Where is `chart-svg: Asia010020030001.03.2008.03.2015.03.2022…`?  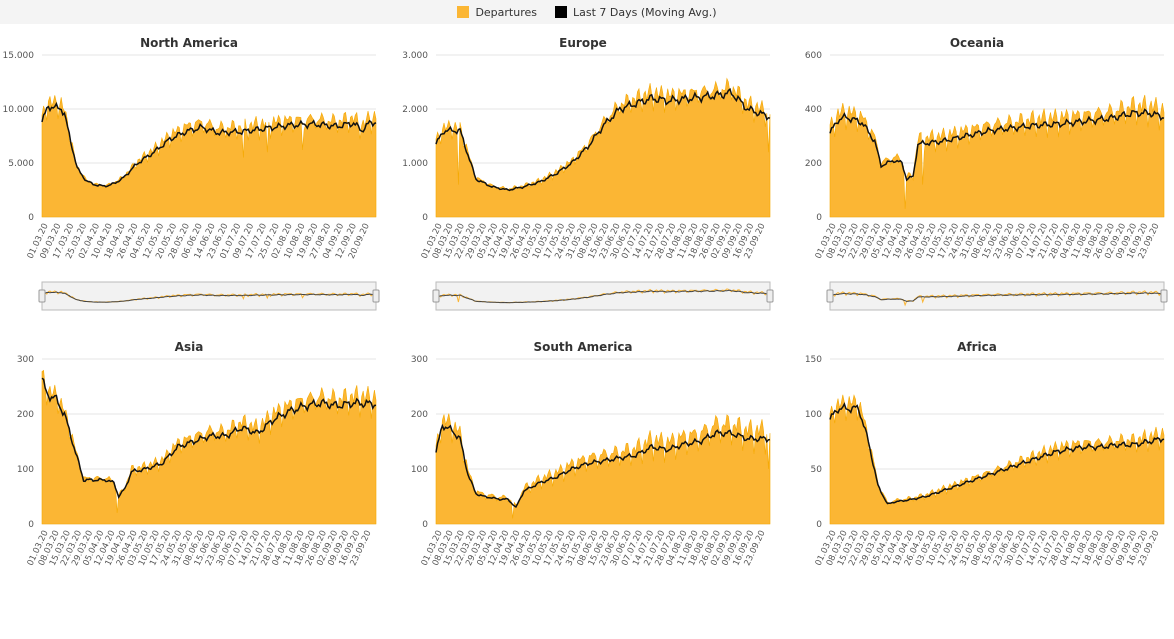 chart-svg: Asia010020030001.03.2008.03.2015.03.2022… is located at coordinates (197, 454).